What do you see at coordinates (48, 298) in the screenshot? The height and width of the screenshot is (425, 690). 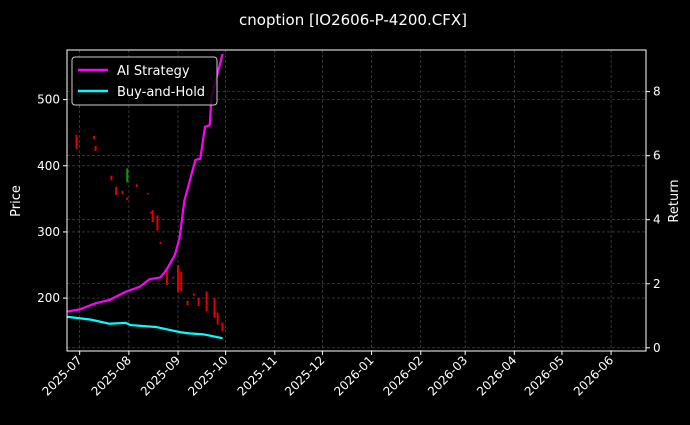 I see `y-tick-label: 200` at bounding box center [48, 298].